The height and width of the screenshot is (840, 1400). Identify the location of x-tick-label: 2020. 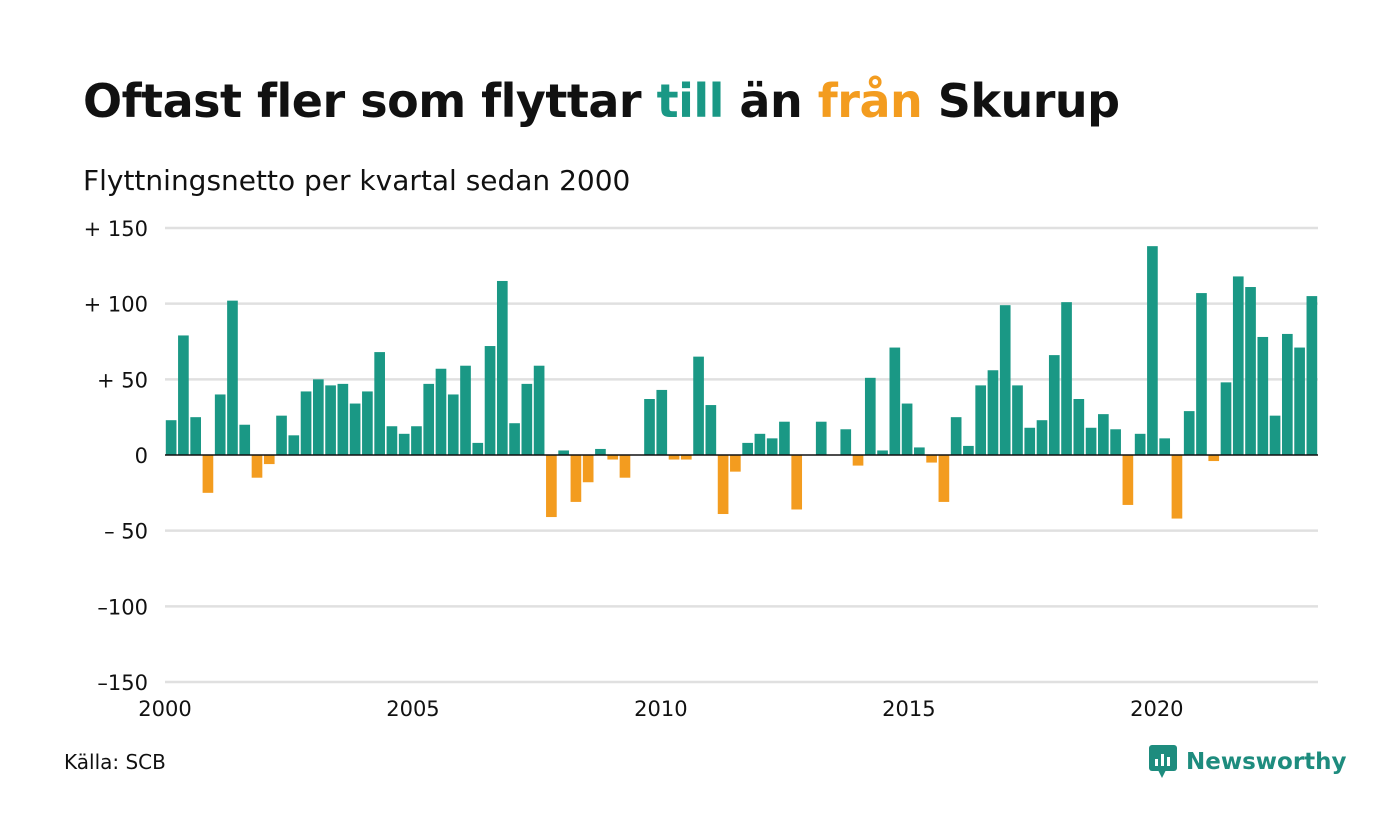
(1156, 709).